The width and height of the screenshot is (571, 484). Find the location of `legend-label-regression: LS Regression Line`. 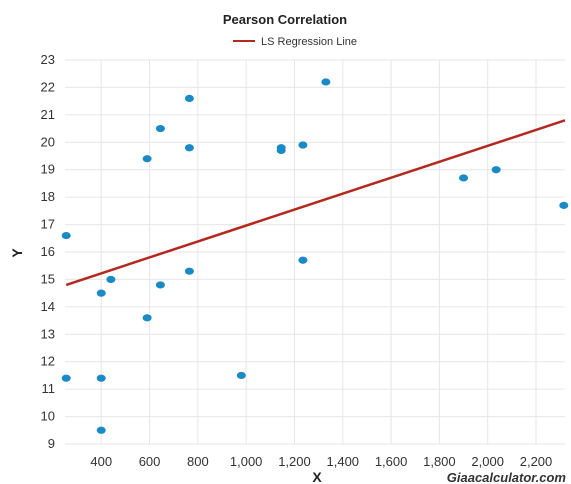

legend-label-regression: LS Regression Line is located at coordinates (309, 42).